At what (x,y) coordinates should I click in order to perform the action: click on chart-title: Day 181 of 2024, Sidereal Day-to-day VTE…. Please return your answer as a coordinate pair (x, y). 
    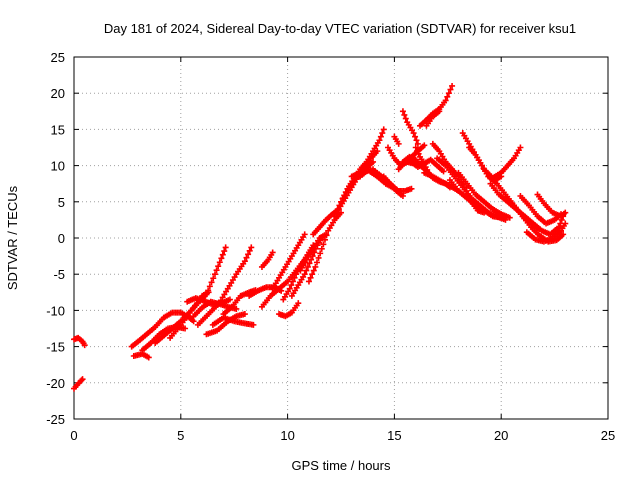
    Looking at the image, I should click on (340, 28).